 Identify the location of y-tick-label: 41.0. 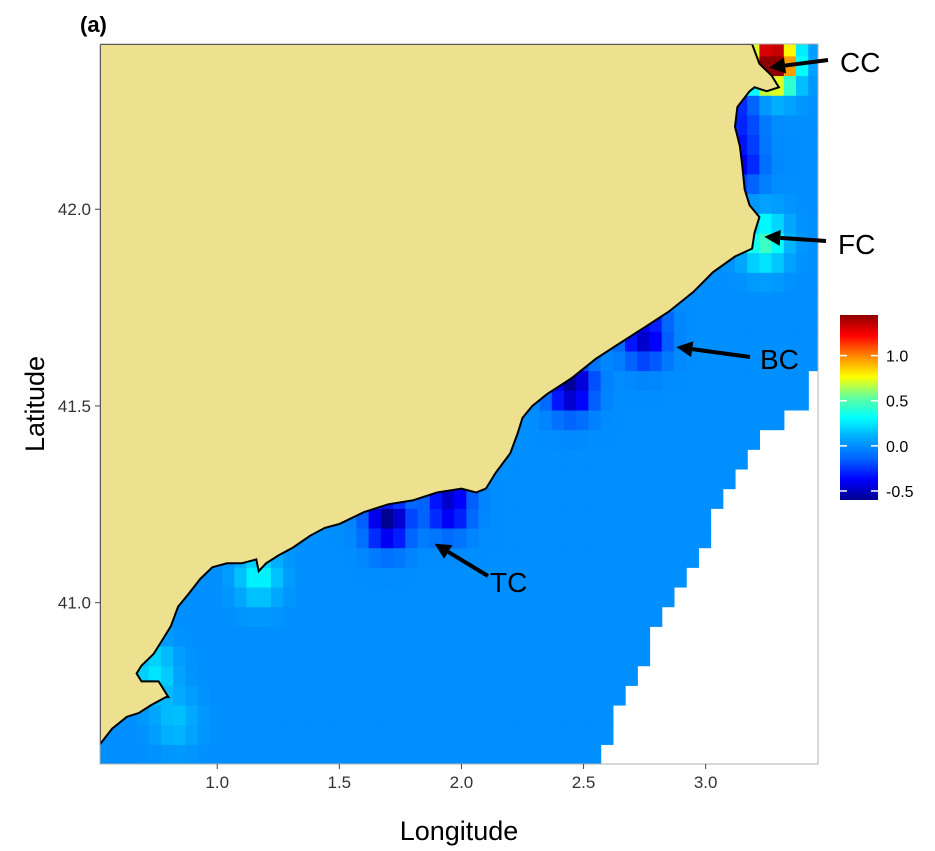
(74, 603).